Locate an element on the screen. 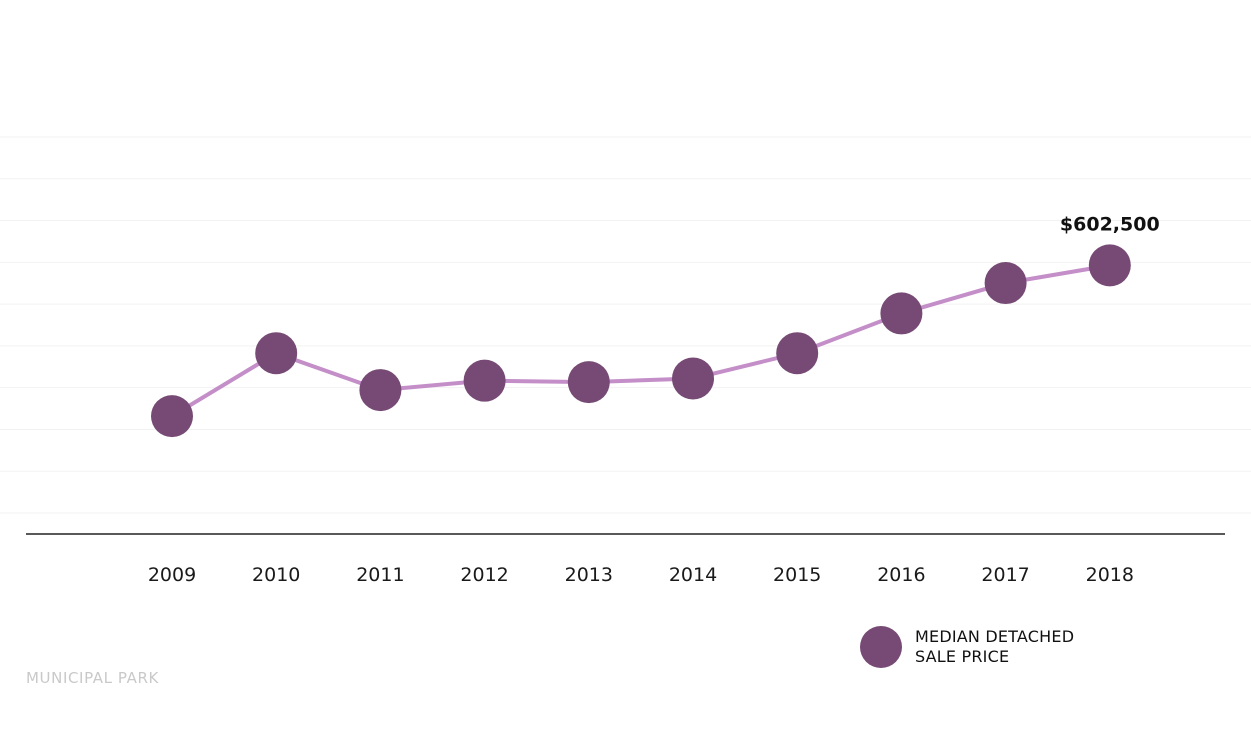  x-tick-label-2015: 2015 is located at coordinates (797, 575).